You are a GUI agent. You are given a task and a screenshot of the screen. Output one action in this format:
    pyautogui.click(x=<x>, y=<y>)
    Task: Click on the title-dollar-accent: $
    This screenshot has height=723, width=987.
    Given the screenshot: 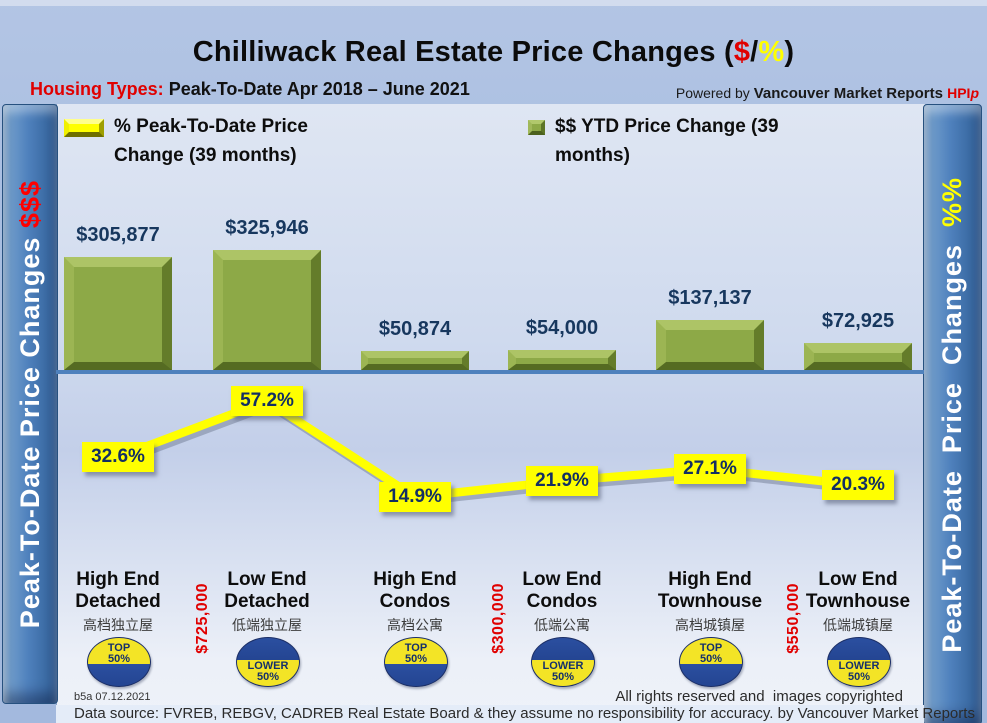 What is the action you would take?
    pyautogui.click(x=742, y=52)
    